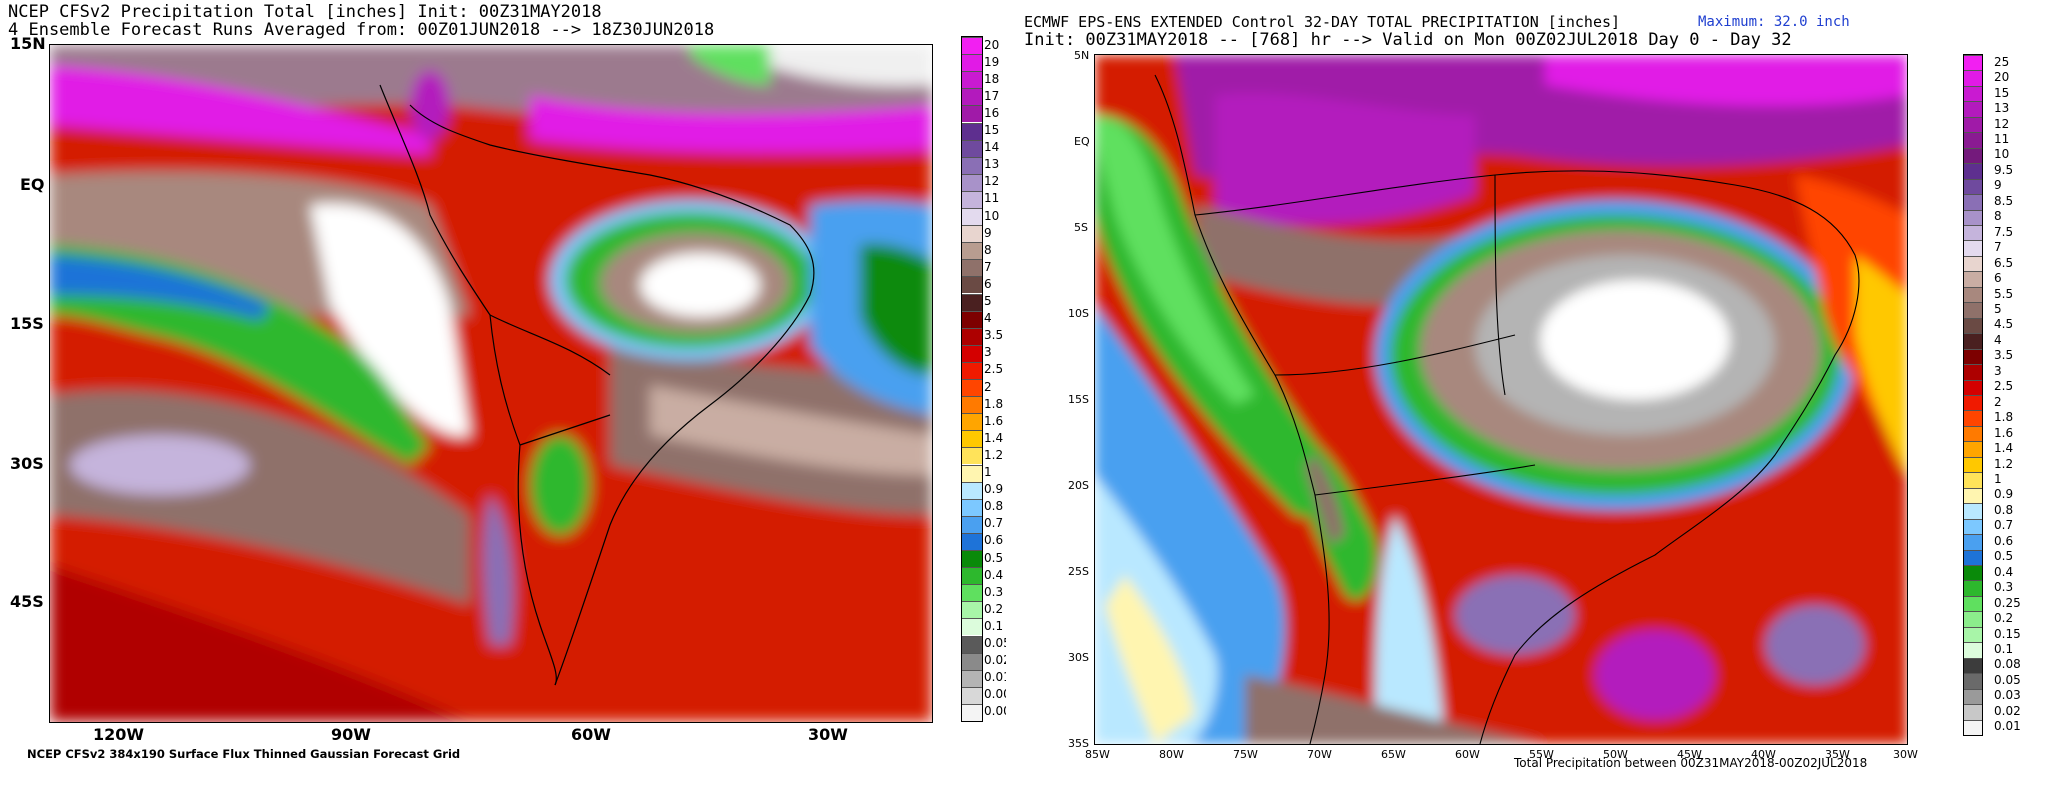  Describe the element at coordinates (2004, 509) in the screenshot. I see `colorbar-label: 0.8` at that location.